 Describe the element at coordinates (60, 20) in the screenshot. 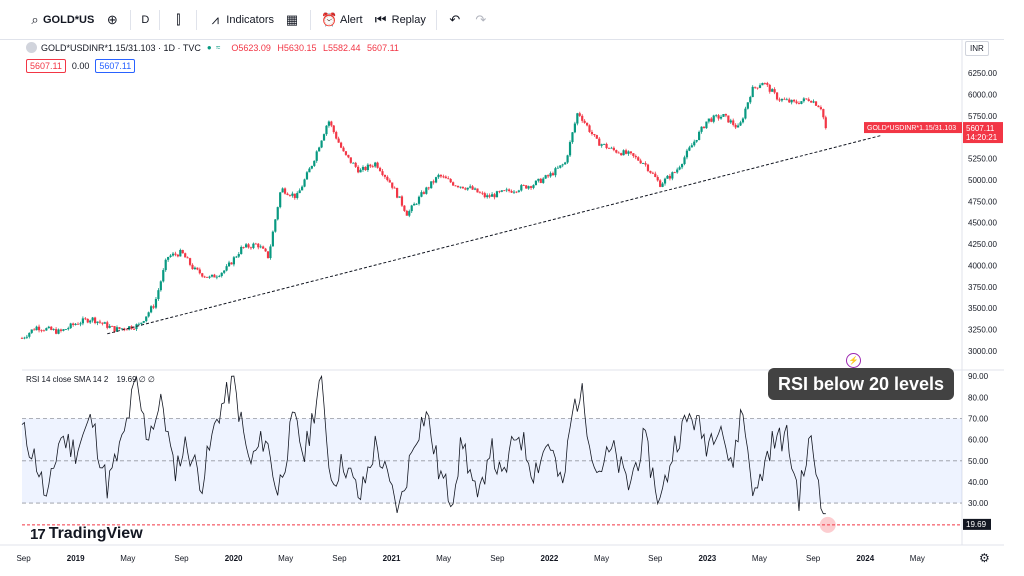

I see `symbol-search: ⌕ GOLD*US` at that location.